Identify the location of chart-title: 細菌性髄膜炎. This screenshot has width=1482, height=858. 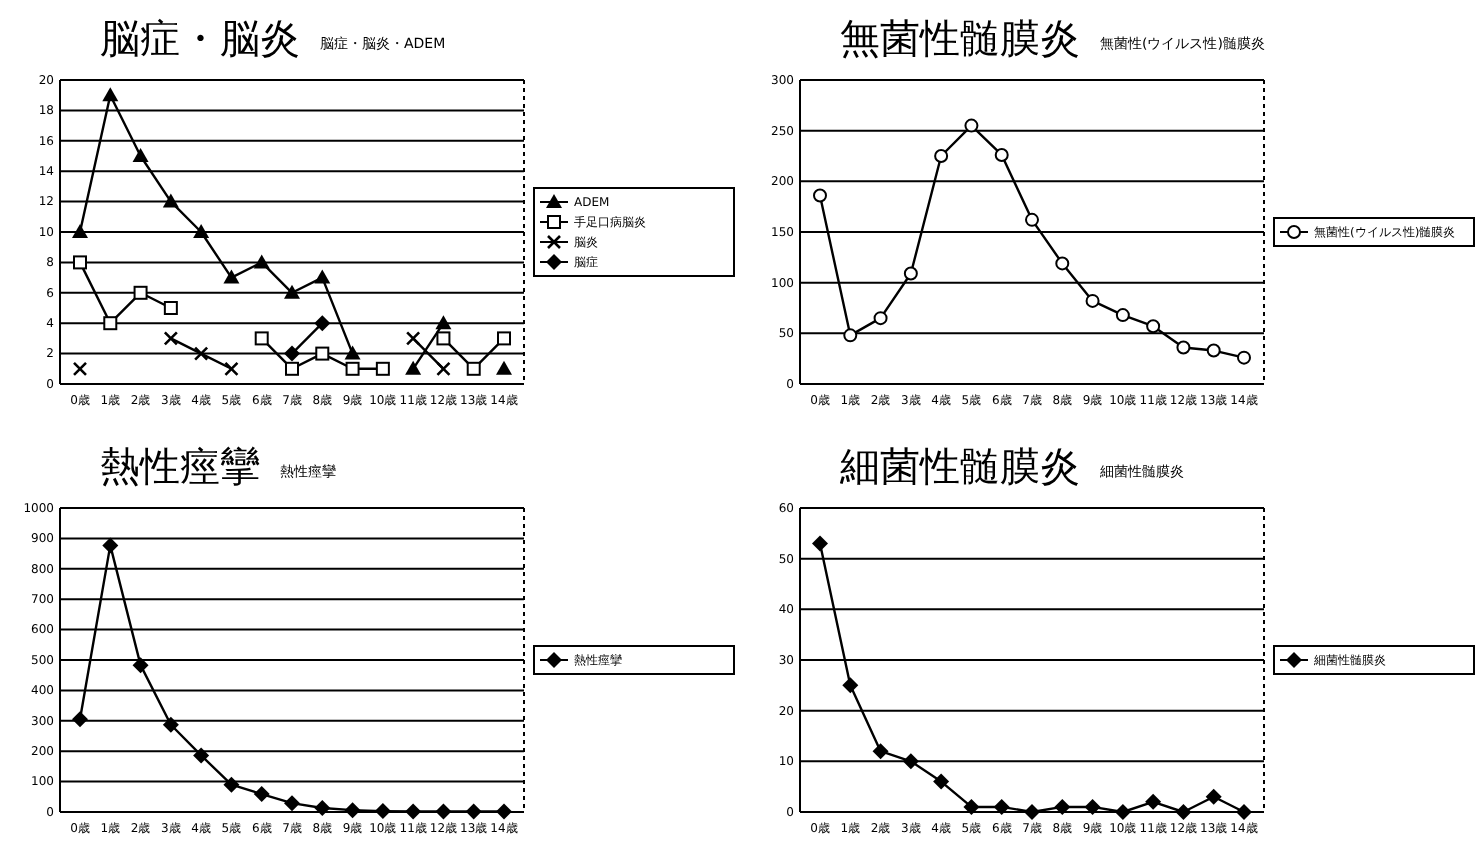
(959, 466).